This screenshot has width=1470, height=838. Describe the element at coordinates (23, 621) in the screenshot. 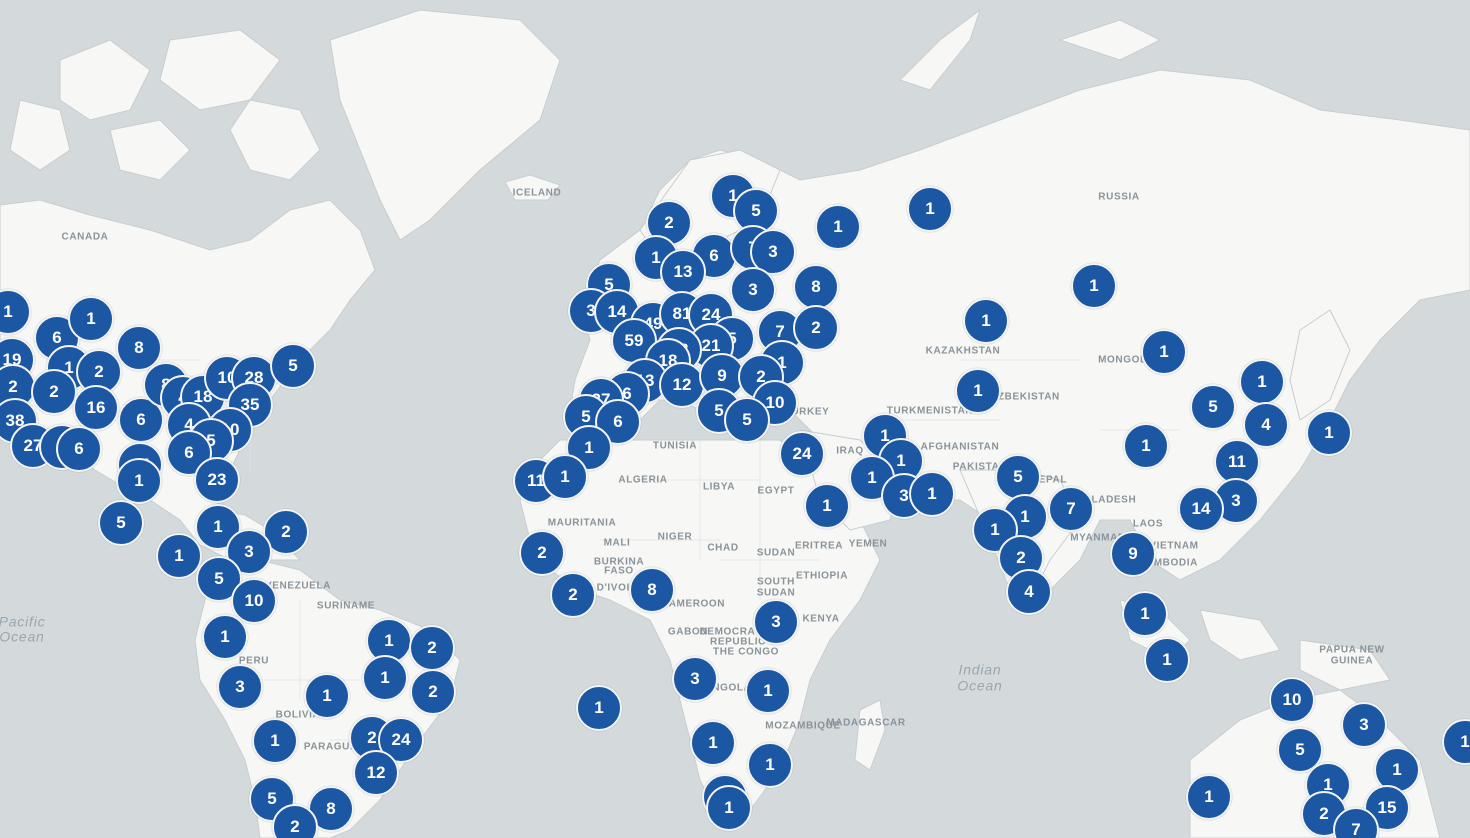

I see `ocean-label: Pacific` at that location.